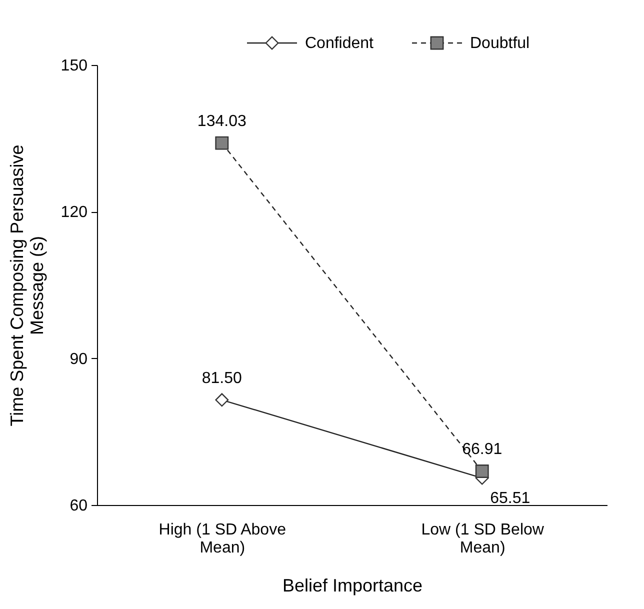 The width and height of the screenshot is (644, 609). Describe the element at coordinates (500, 43) in the screenshot. I see `legend-label: Doubtful` at that location.